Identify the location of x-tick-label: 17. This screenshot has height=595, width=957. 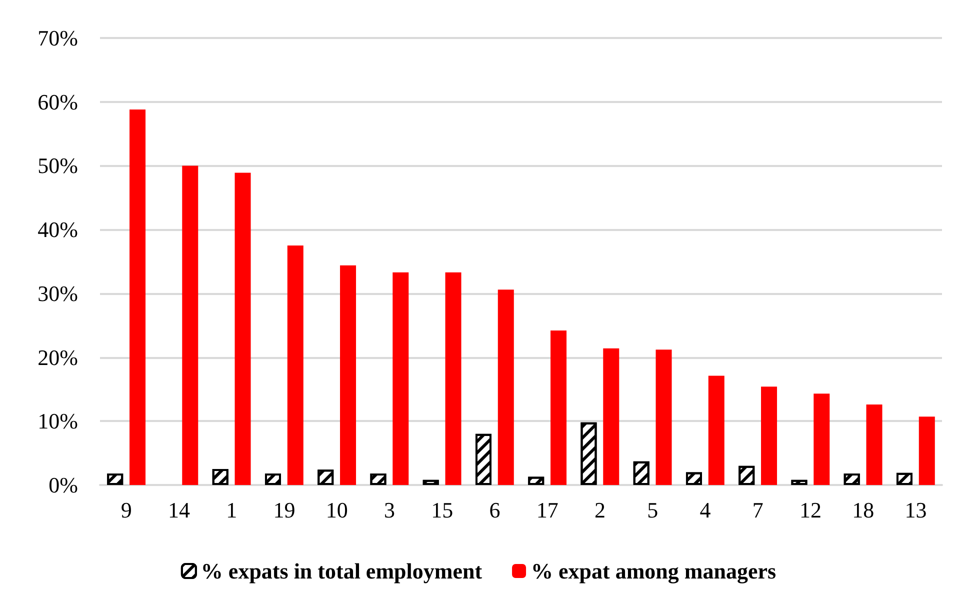
(547, 510).